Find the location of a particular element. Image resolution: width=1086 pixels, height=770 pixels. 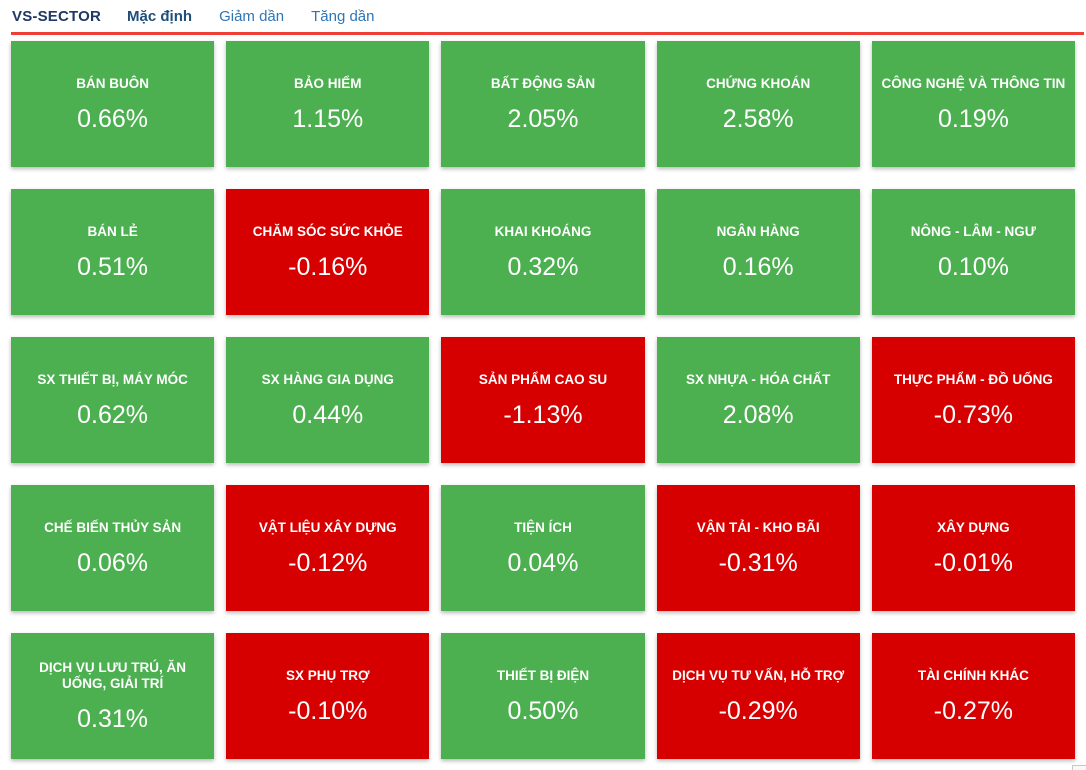

sector-name: VẬT LIỆU XÂY DỰNG is located at coordinates (327, 527).